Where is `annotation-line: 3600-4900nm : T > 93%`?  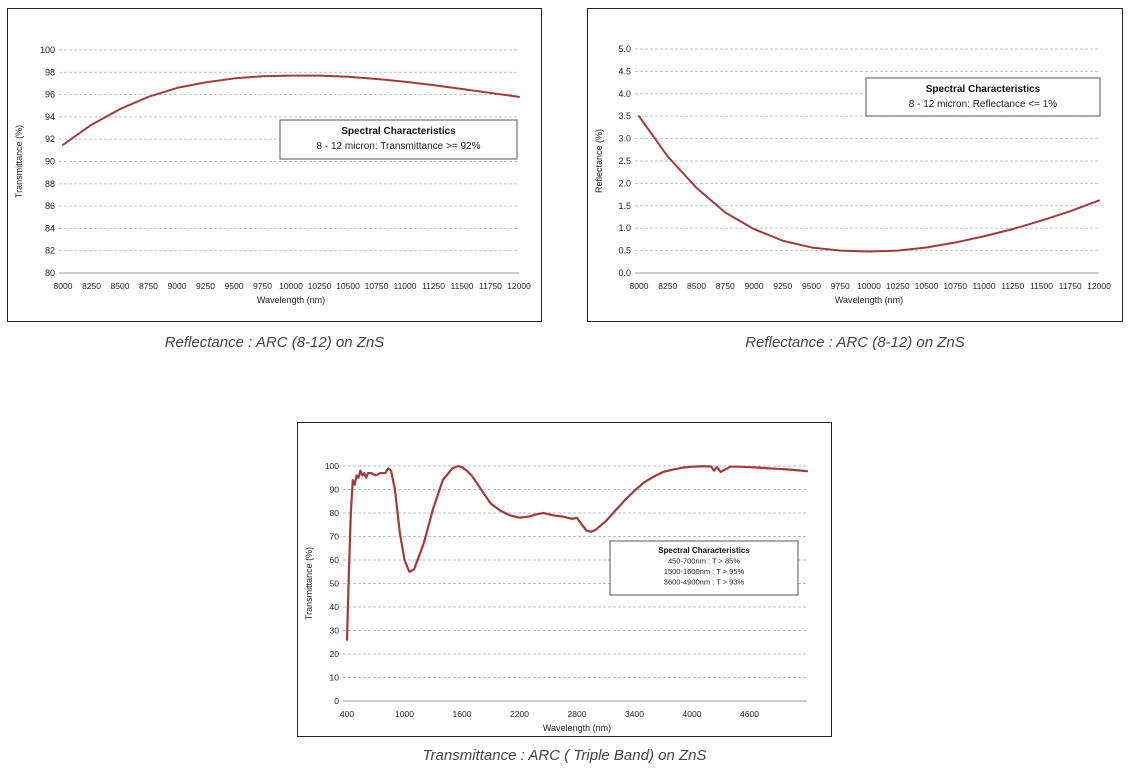 annotation-line: 3600-4900nm : T > 93% is located at coordinates (704, 582).